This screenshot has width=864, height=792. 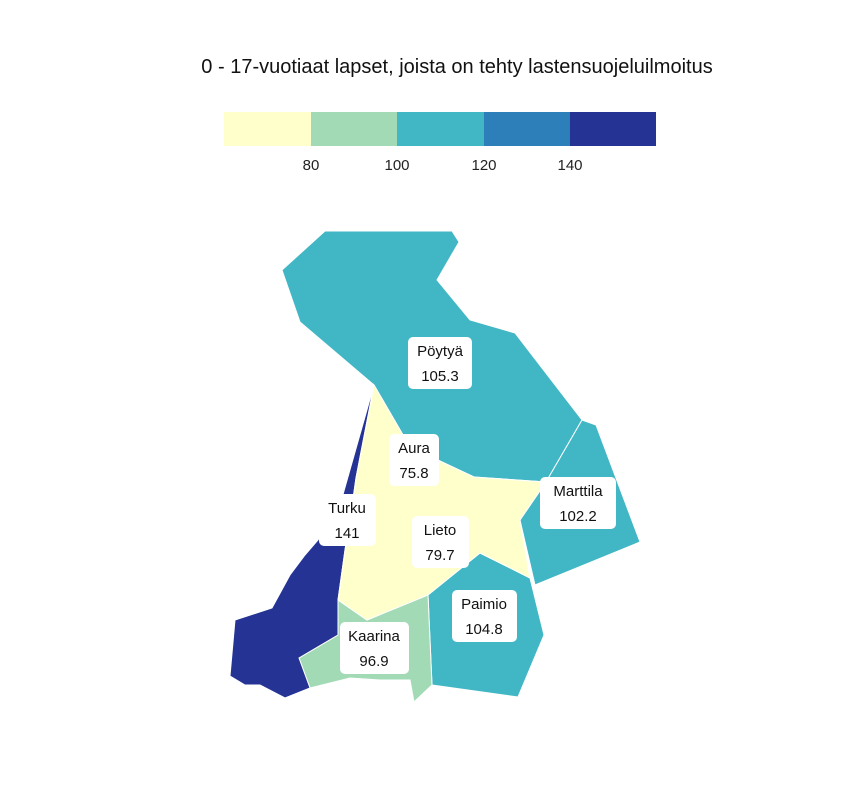 What do you see at coordinates (346, 533) in the screenshot?
I see `label-value-turku: 141` at bounding box center [346, 533].